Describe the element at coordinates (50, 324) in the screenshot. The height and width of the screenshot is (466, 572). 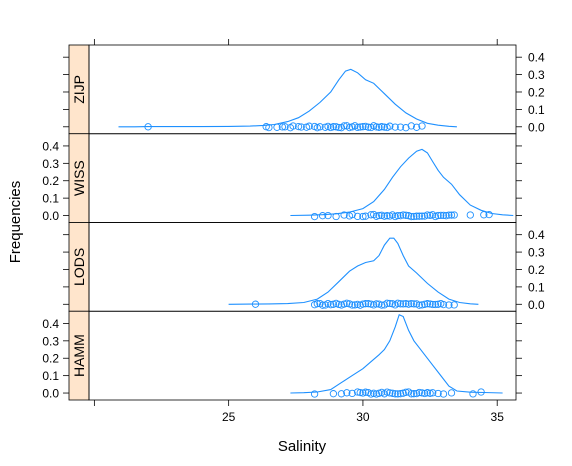
I see `y-tick-label-hamm-4: 0.4` at that location.